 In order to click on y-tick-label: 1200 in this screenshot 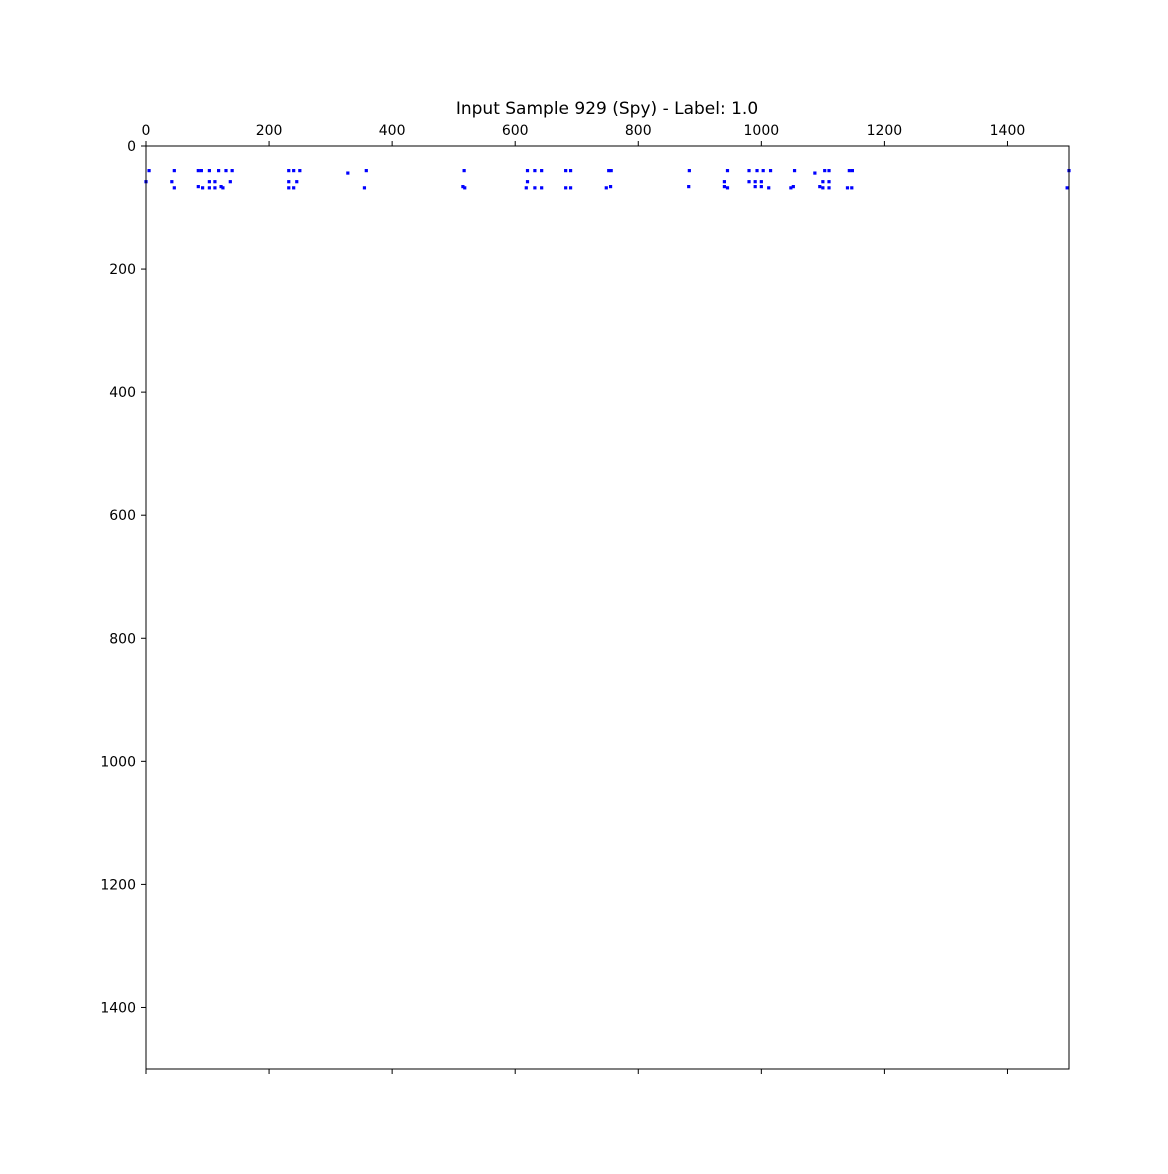, I will do `click(118, 885)`.